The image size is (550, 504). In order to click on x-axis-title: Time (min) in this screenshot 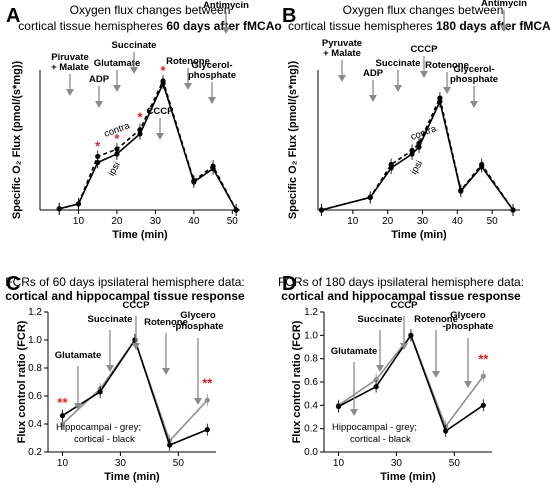, I will do `click(140, 235)`.